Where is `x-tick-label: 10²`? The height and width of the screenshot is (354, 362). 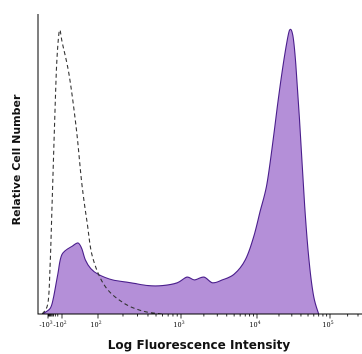 x-tick-label: 10² is located at coordinates (95, 324).